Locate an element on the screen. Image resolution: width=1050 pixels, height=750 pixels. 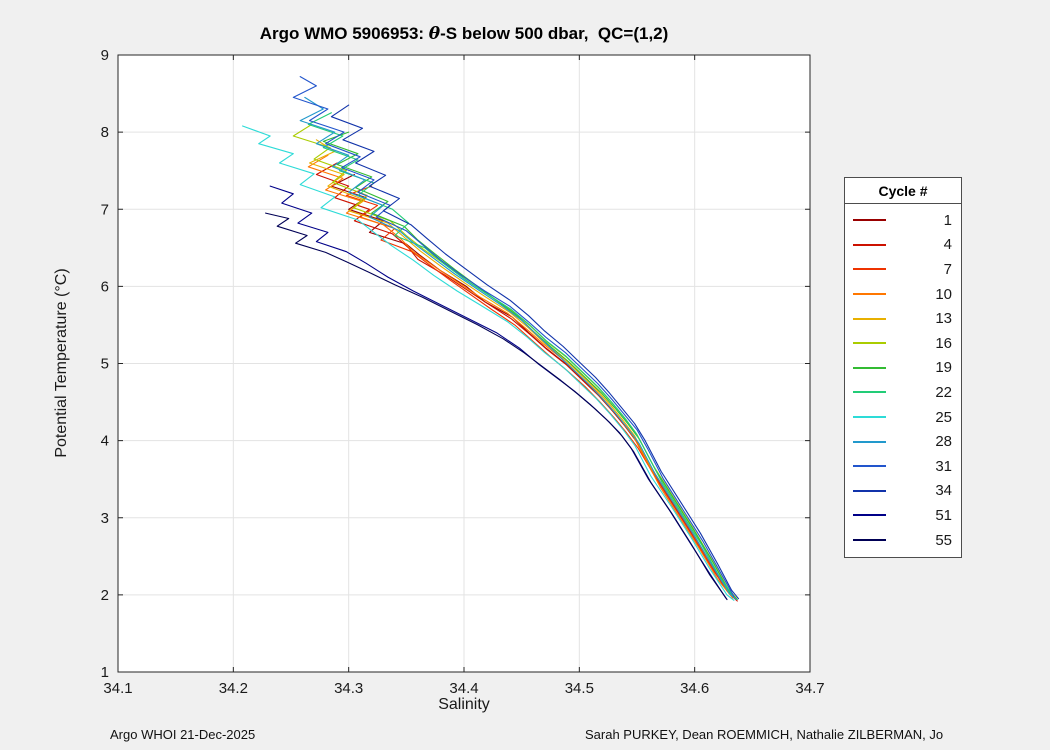
chart-title-prefix: Argo WMO 5906953: is located at coordinates (344, 33).